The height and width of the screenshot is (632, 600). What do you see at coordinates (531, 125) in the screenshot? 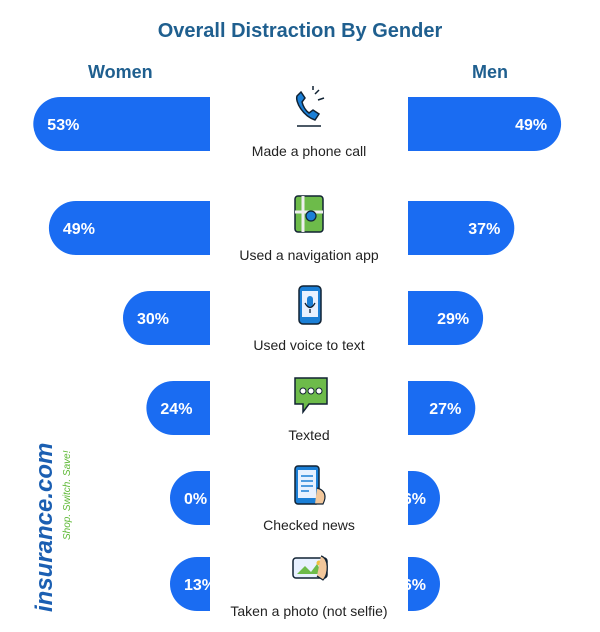
I see `men-value-label: 49%` at bounding box center [531, 125].